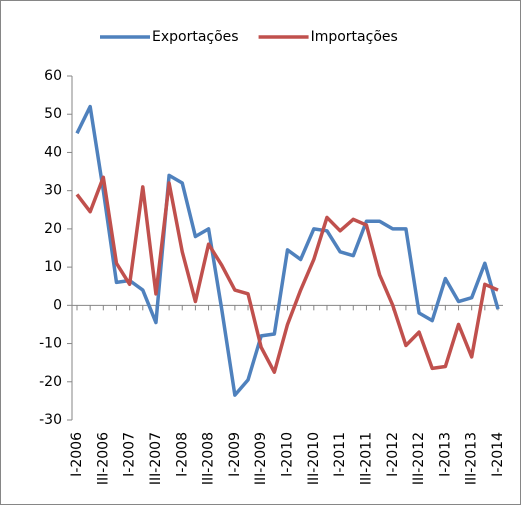 Image resolution: width=522 pixels, height=506 pixels. Describe the element at coordinates (498, 454) in the screenshot. I see `x-tick-label: I-2014` at that location.